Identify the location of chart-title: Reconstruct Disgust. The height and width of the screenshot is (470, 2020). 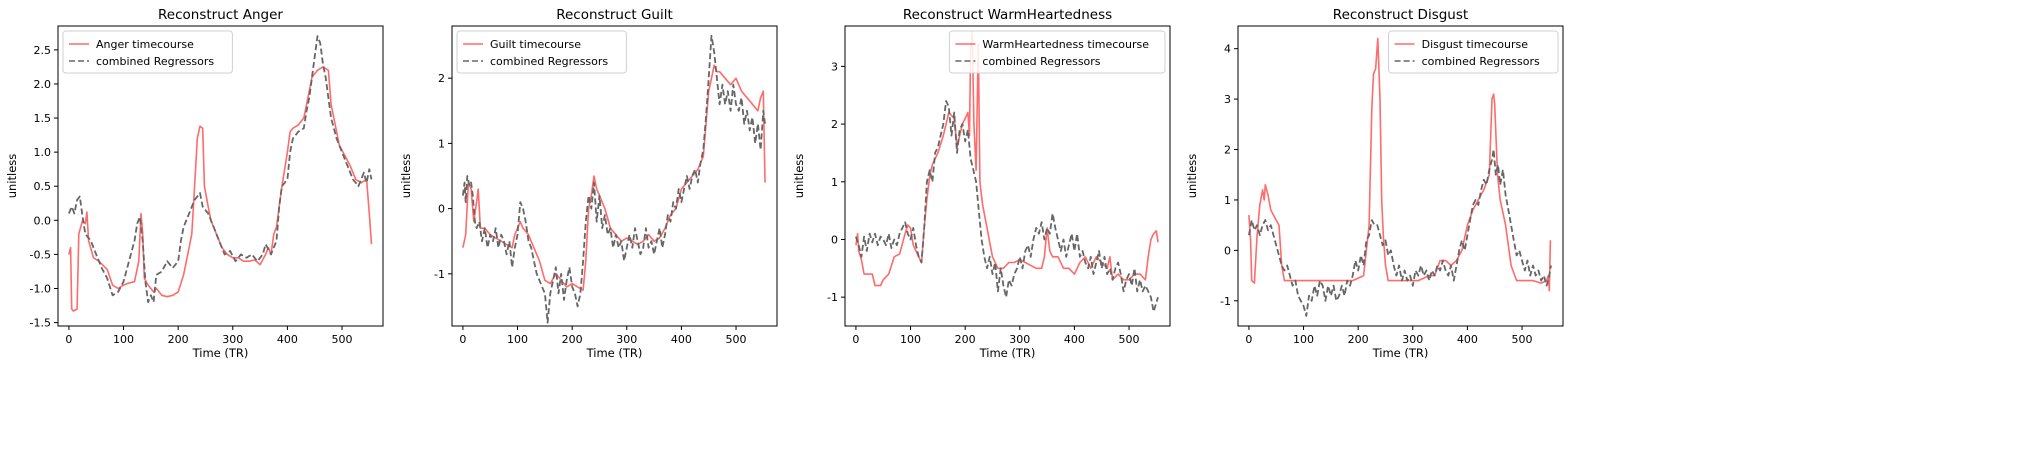
(1400, 15).